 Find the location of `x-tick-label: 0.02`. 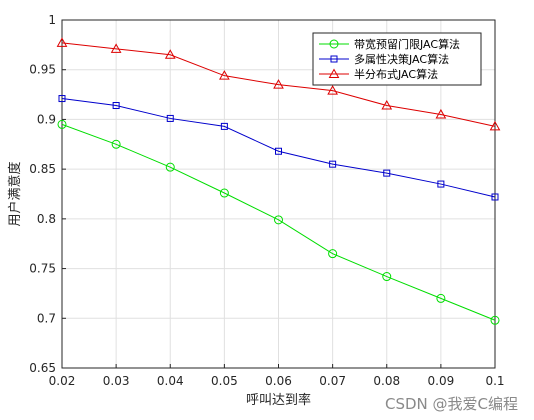

x-tick-label: 0.02 is located at coordinates (62, 381).